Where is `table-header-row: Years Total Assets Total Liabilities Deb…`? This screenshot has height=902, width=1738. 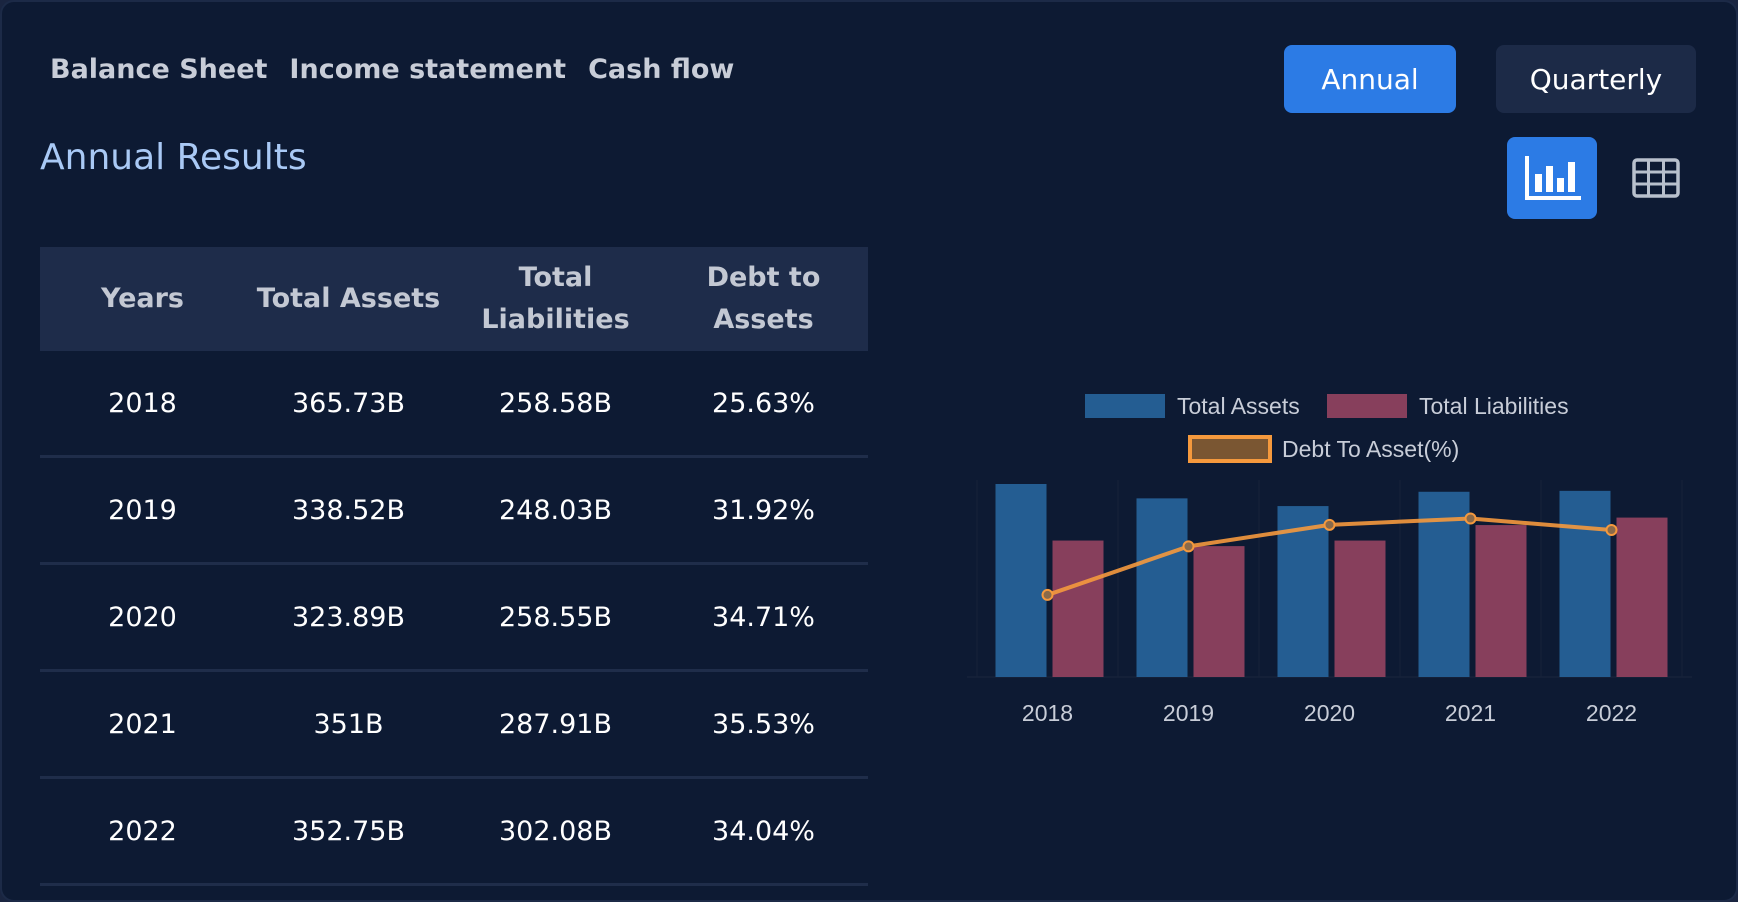
table-header-row: Years Total Assets Total Liabilities Deb… is located at coordinates (454, 299).